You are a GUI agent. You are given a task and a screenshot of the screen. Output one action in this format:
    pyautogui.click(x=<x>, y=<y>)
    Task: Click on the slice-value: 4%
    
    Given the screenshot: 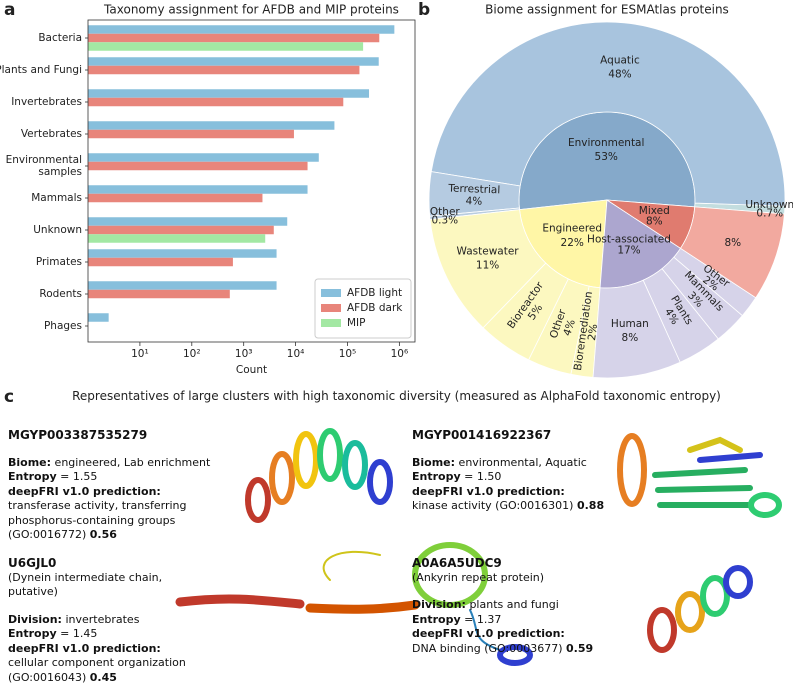 What is the action you would take?
    pyautogui.click(x=473, y=201)
    